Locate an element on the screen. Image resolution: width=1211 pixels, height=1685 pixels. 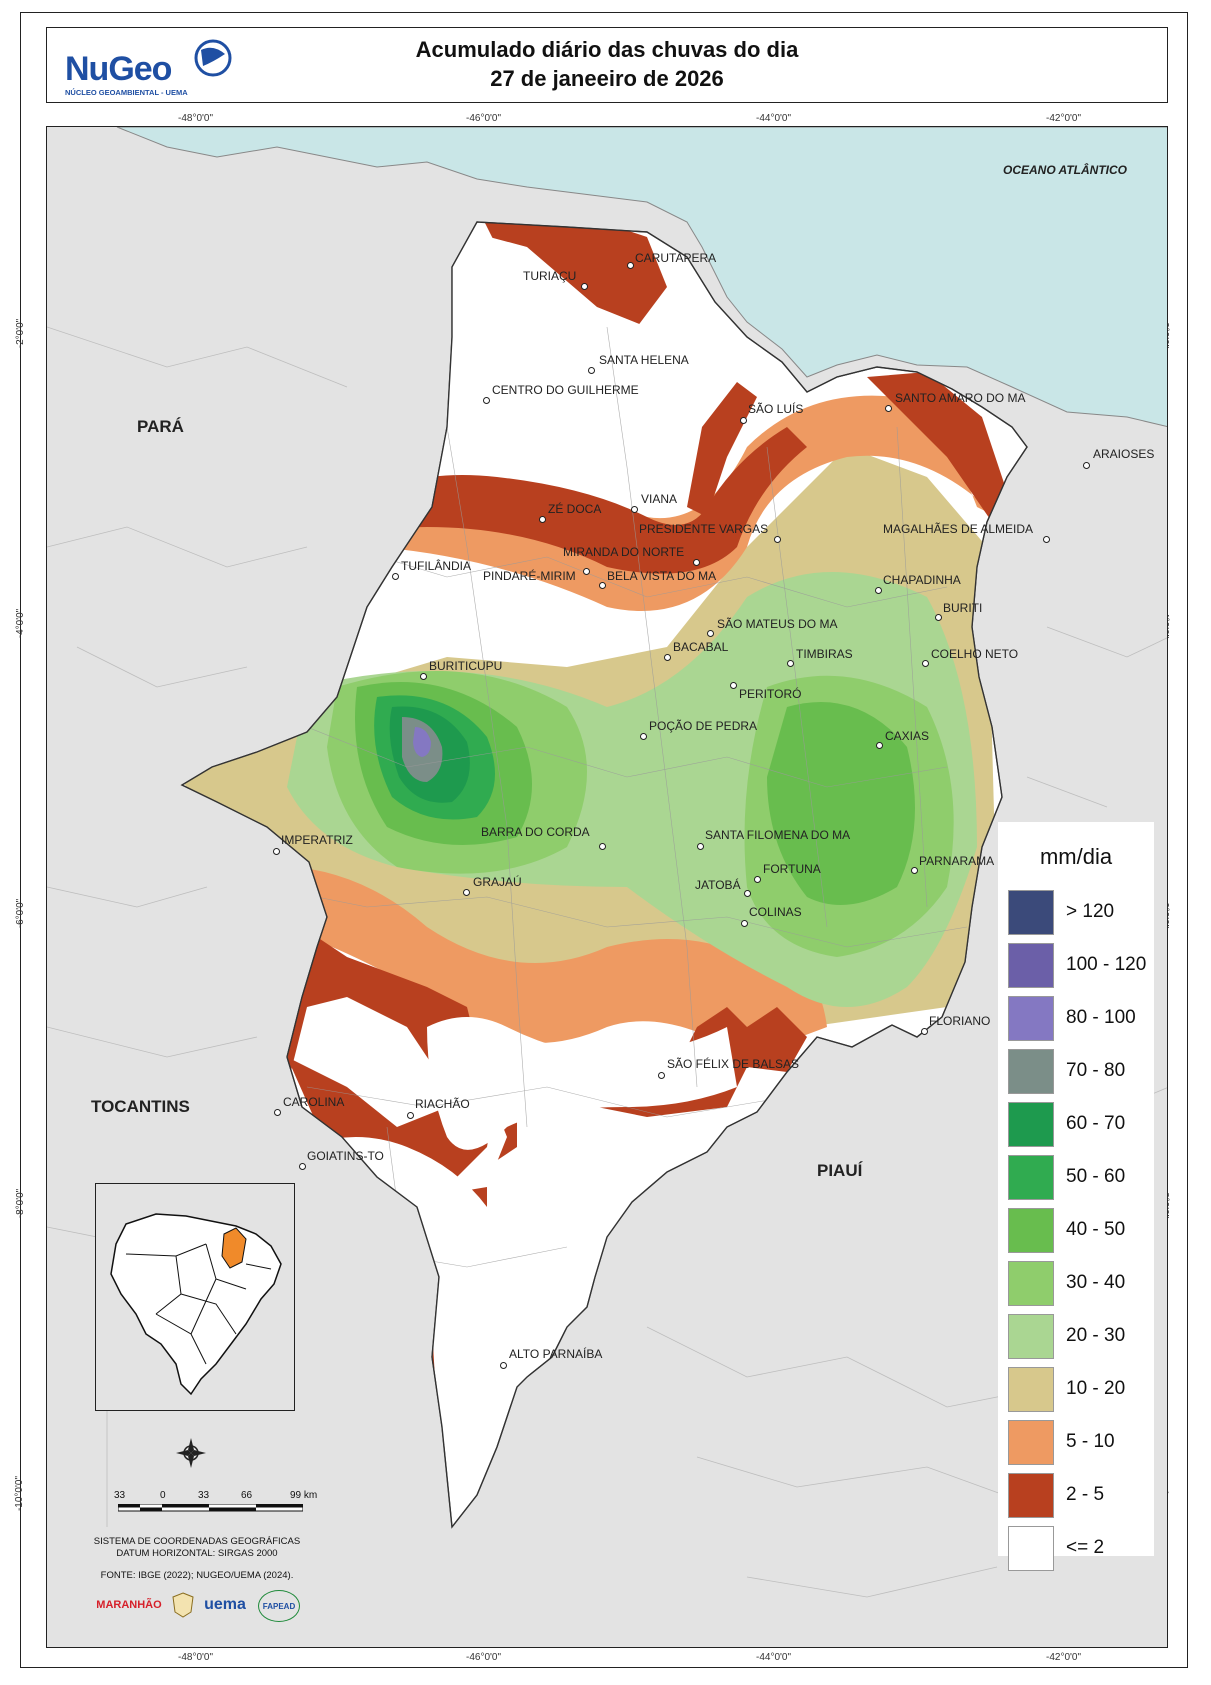
city-label: BACABAL is located at coordinates (701, 647).